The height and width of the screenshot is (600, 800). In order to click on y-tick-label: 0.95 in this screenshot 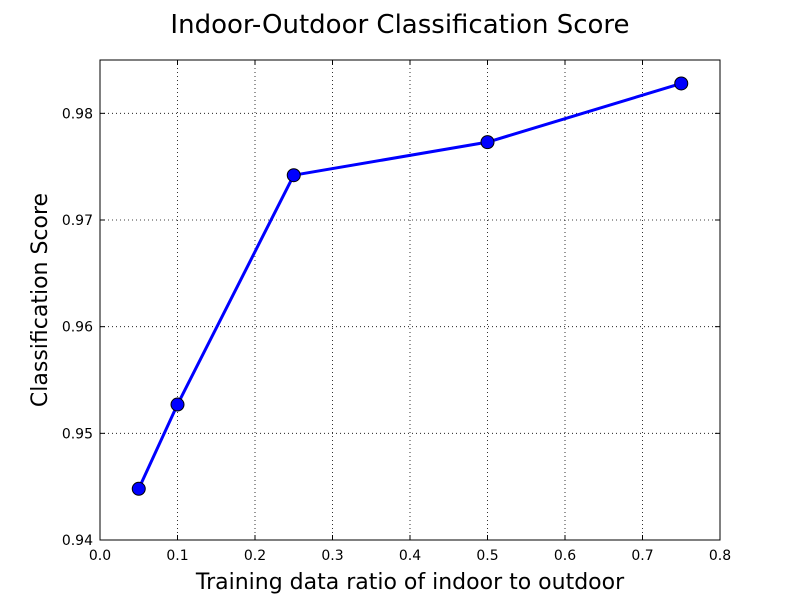, I will do `click(77, 434)`.